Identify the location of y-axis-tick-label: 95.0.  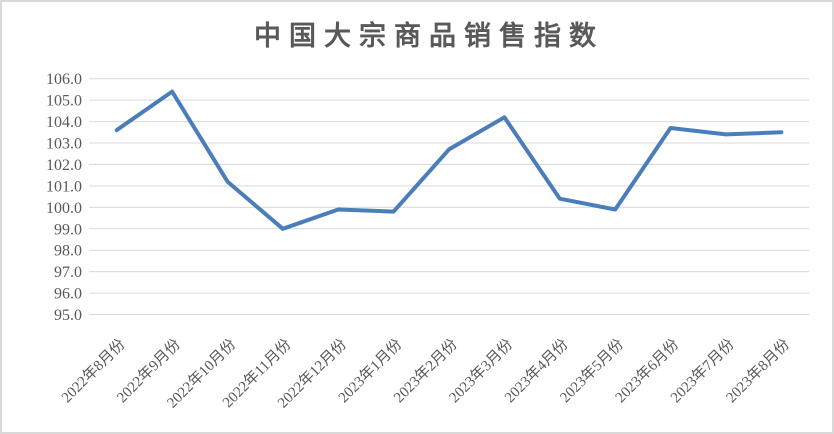
(68, 315).